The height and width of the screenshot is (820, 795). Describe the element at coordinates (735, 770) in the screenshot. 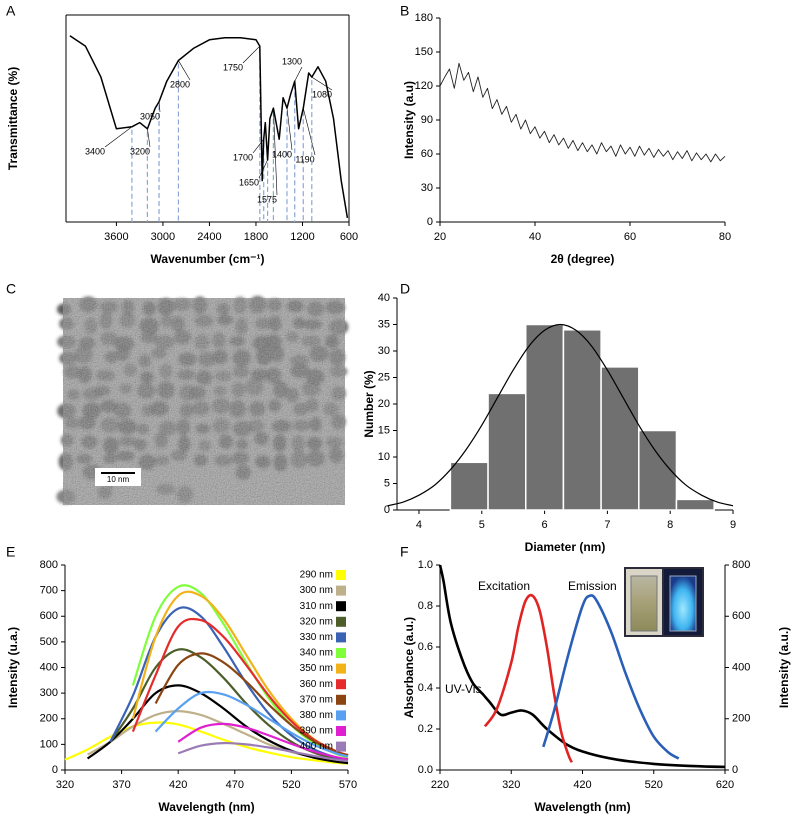

I see `y2-tick-label: 0` at that location.